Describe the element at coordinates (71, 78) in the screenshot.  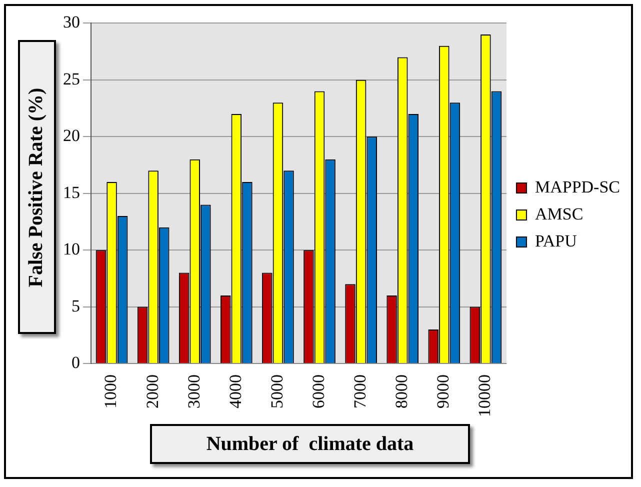
I see `y-tick-label: 25` at that location.